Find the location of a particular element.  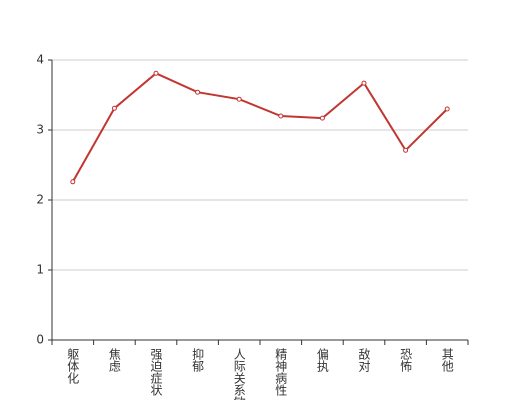

x-tick-label: 恐怖 is located at coordinates (406, 360).